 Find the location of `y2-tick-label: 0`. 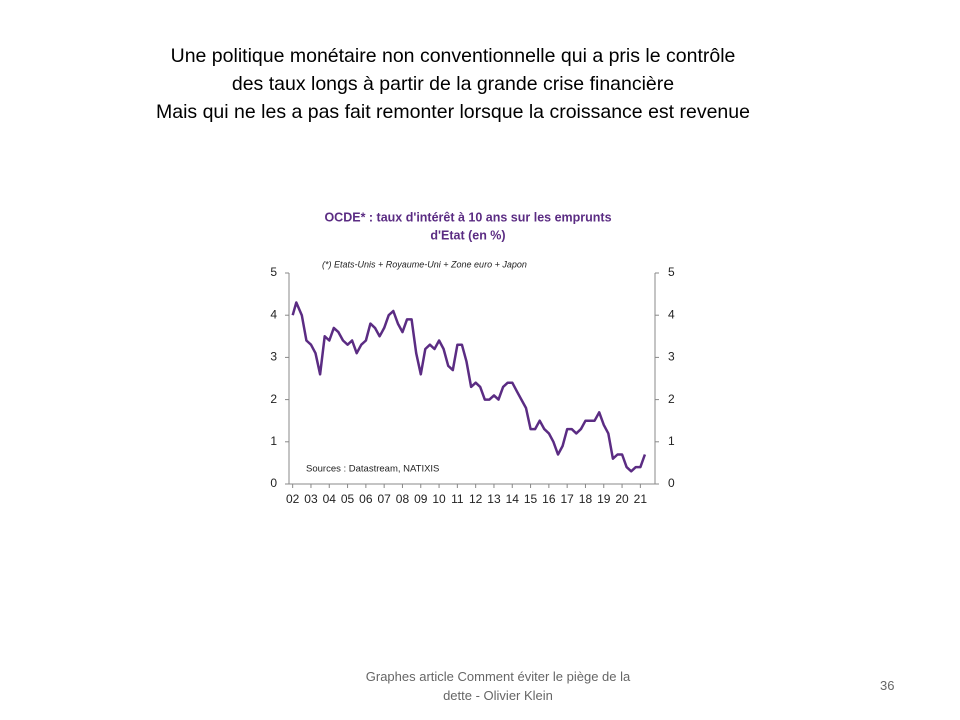

y2-tick-label: 0 is located at coordinates (671, 483).